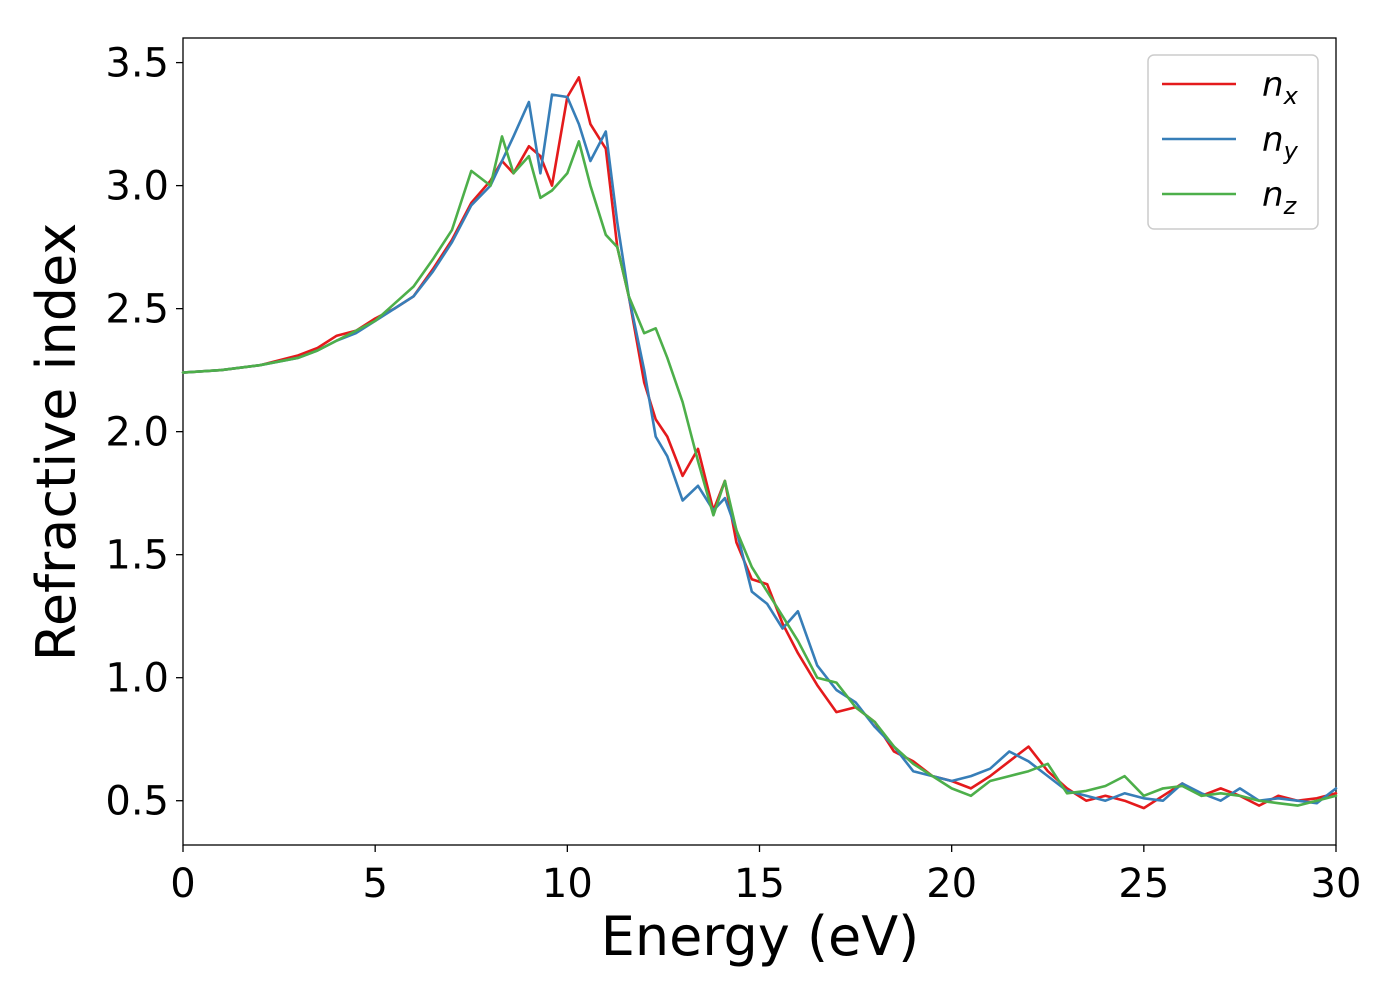 This screenshot has width=1400, height=1000. What do you see at coordinates (951, 884) in the screenshot?
I see `x-tick-label: 20` at bounding box center [951, 884].